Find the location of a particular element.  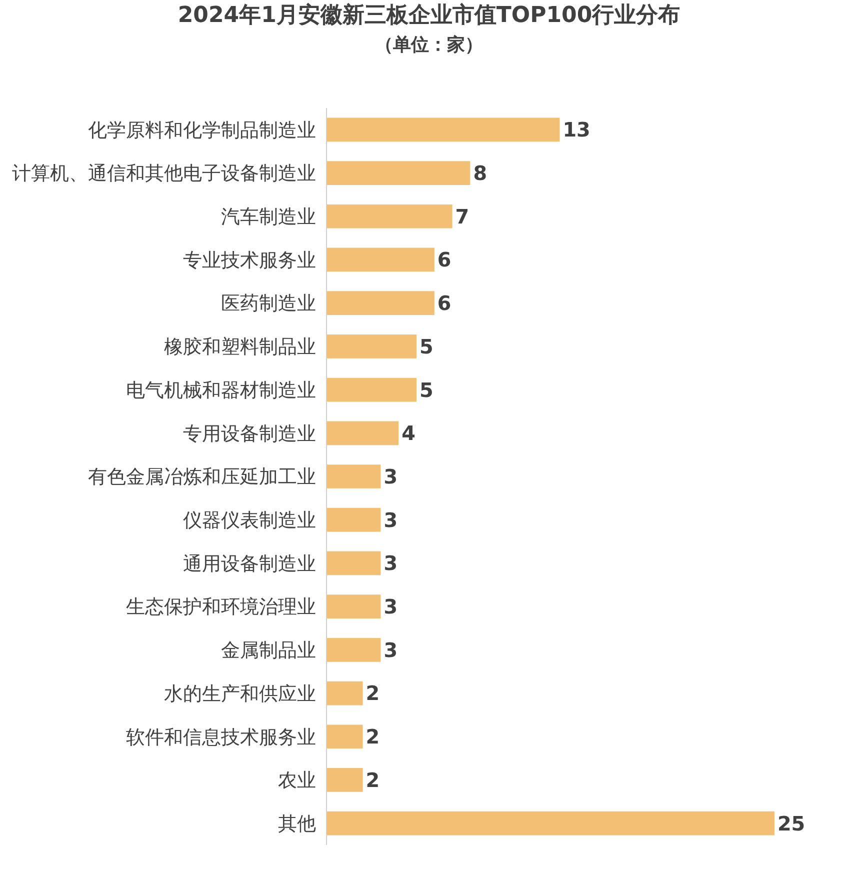

y-tick-label: 专用设备制造业 is located at coordinates (249, 433).